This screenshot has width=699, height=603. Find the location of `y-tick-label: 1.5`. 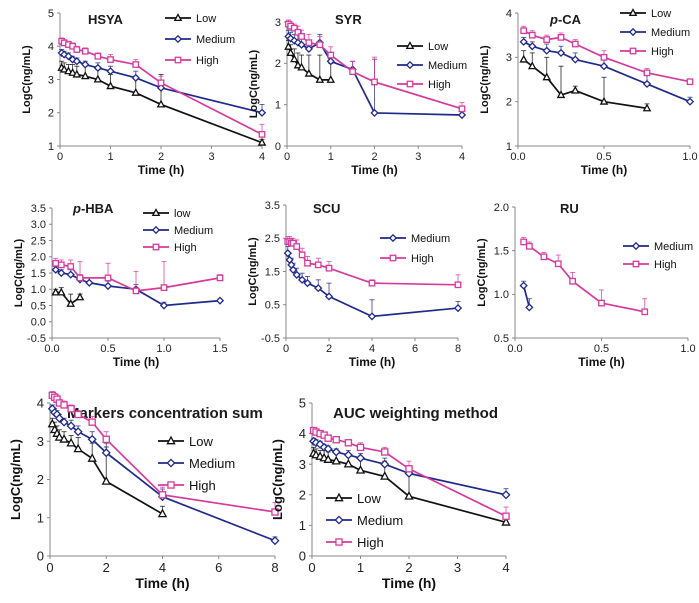

y-tick-label: 1.5 is located at coordinates (272, 272).